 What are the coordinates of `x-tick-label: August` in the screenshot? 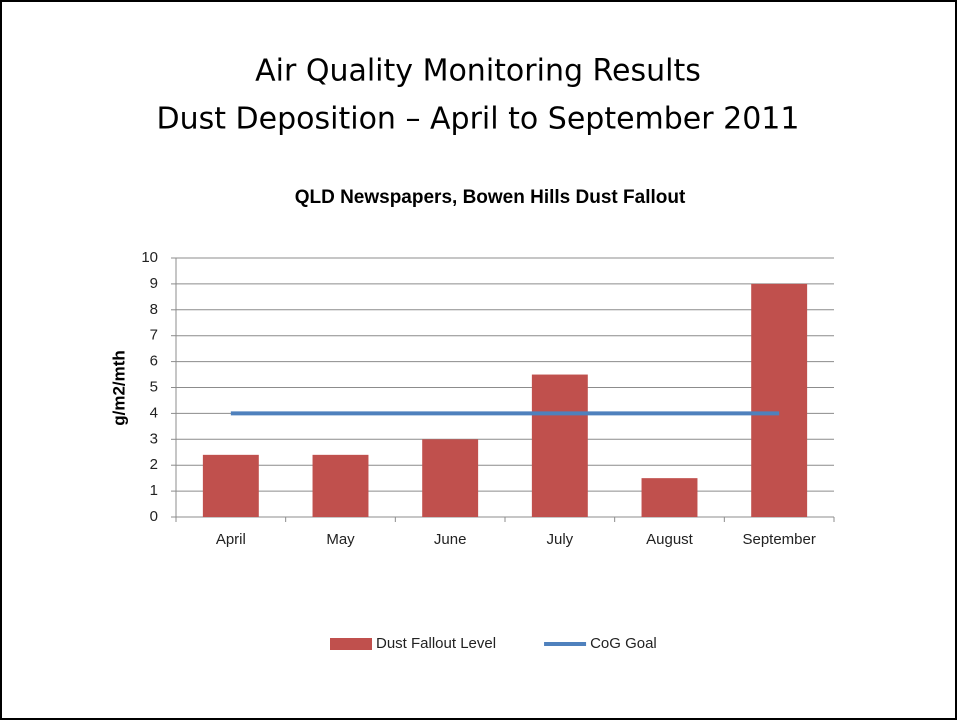 It's located at (670, 539).